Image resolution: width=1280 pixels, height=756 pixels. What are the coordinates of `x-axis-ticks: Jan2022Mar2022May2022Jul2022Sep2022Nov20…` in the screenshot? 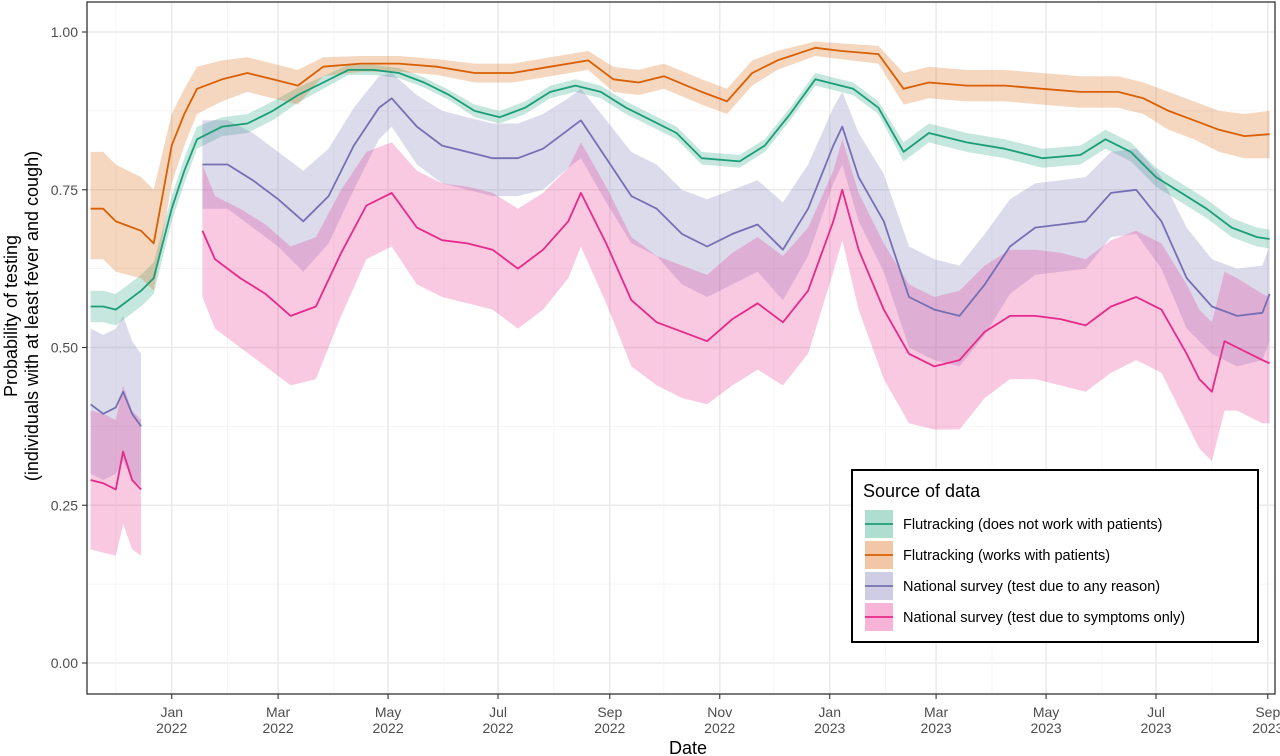 It's located at (718, 715).